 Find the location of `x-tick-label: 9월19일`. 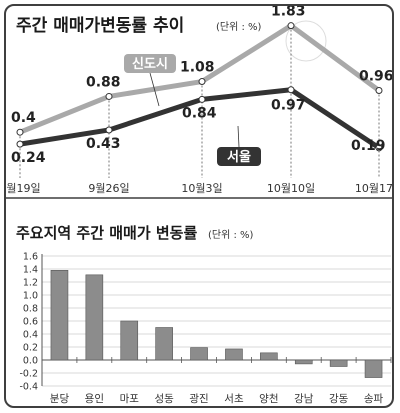

x-tick-label: 9월19일 is located at coordinates (23, 188).